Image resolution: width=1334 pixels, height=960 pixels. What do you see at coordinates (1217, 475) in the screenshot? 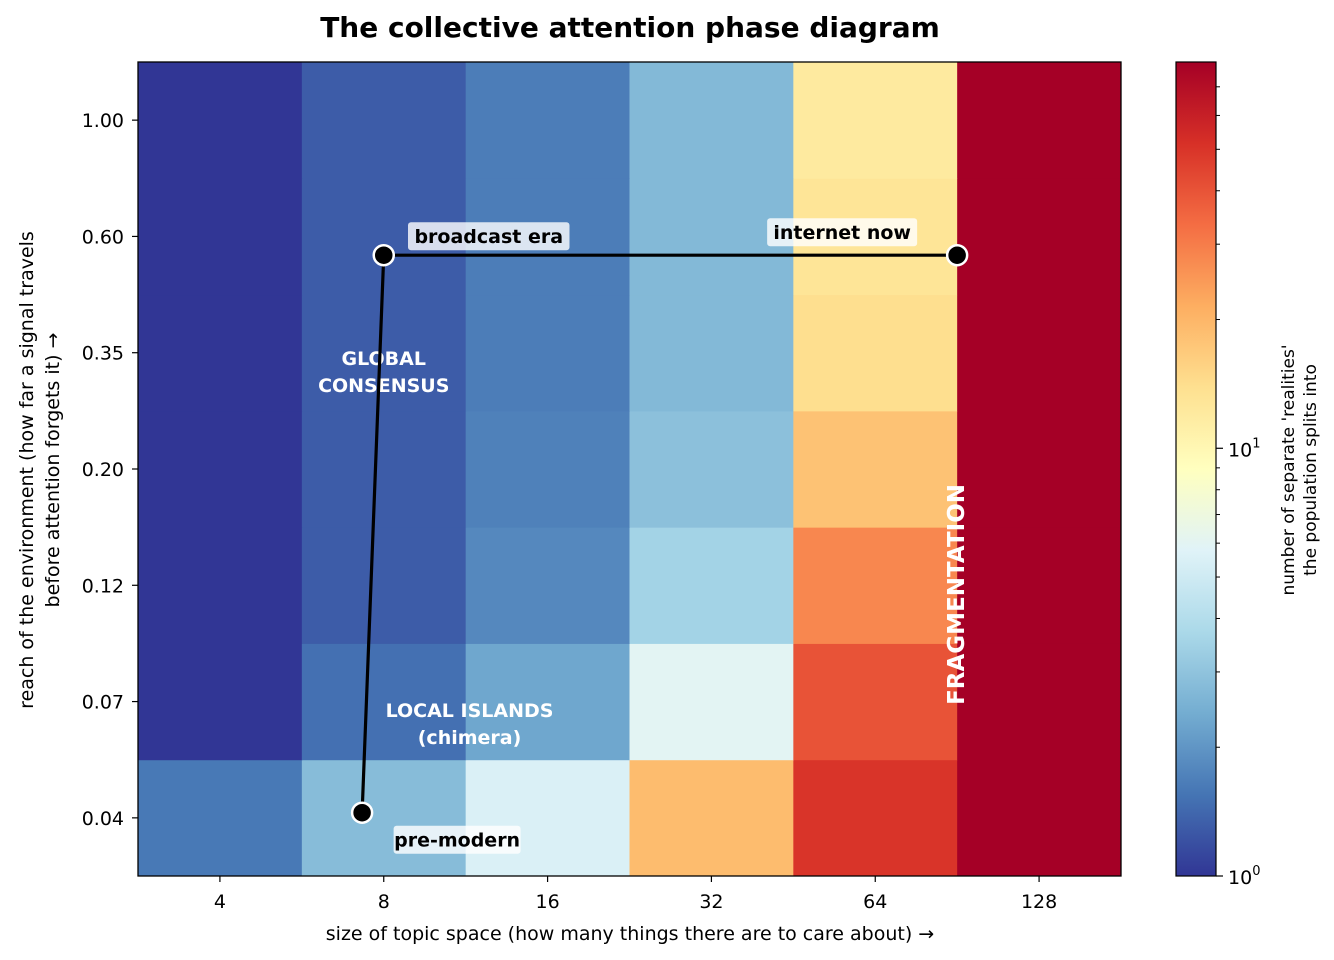
I see `colorbar: 10⁰ 10¹` at bounding box center [1217, 475].